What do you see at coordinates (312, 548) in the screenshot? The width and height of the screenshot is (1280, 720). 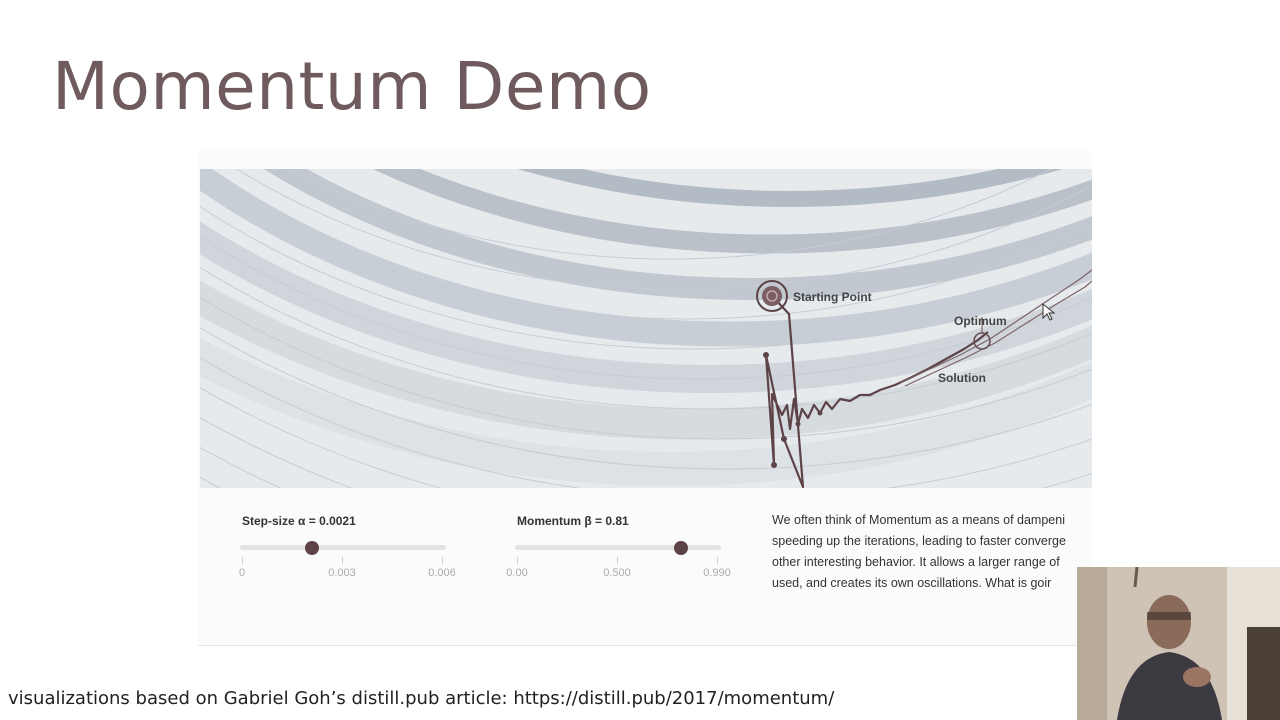 I see `step-size-slider-thumb` at bounding box center [312, 548].